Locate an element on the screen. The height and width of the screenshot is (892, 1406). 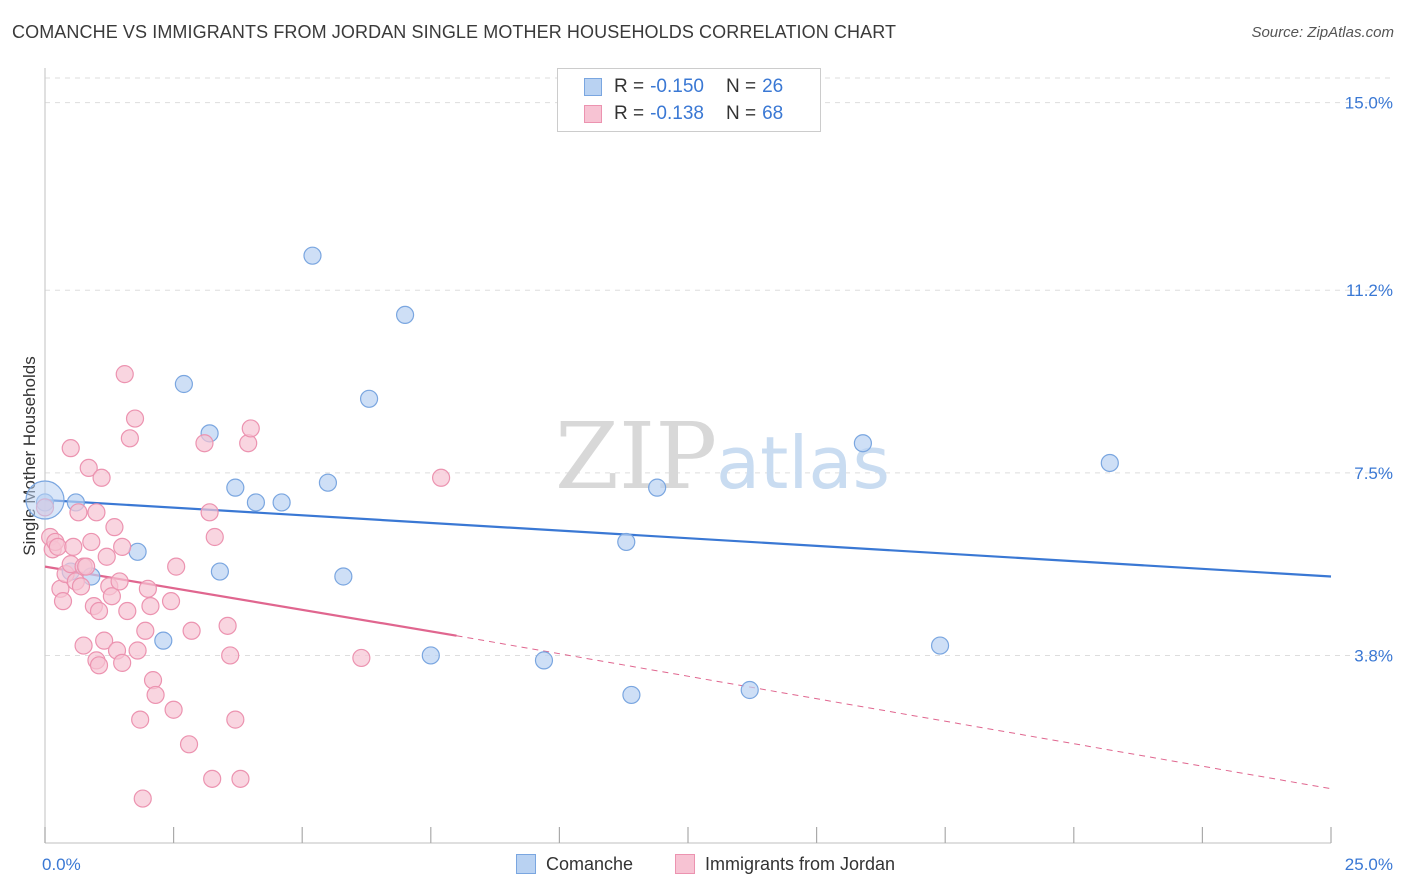
legend-n-value: 68 is located at coordinates (773, 113).